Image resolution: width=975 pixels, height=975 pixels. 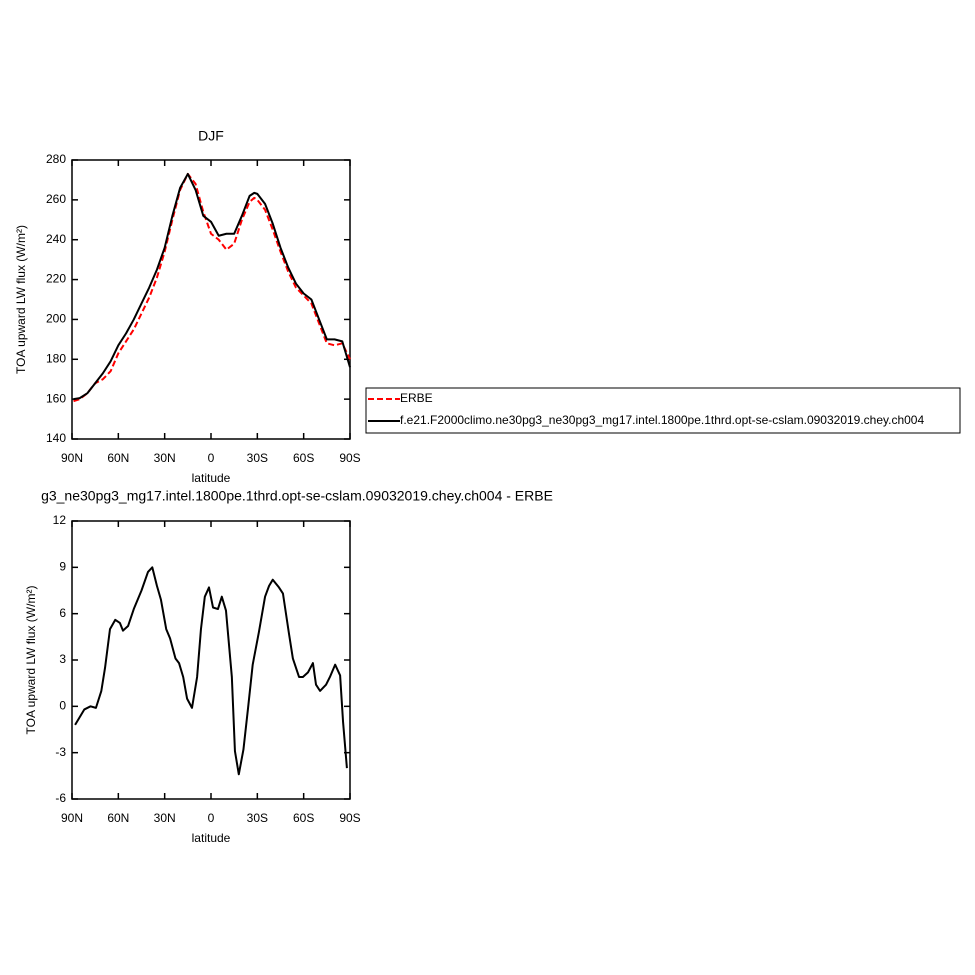 What do you see at coordinates (56, 438) in the screenshot?
I see `y-tick-label: 140` at bounding box center [56, 438].